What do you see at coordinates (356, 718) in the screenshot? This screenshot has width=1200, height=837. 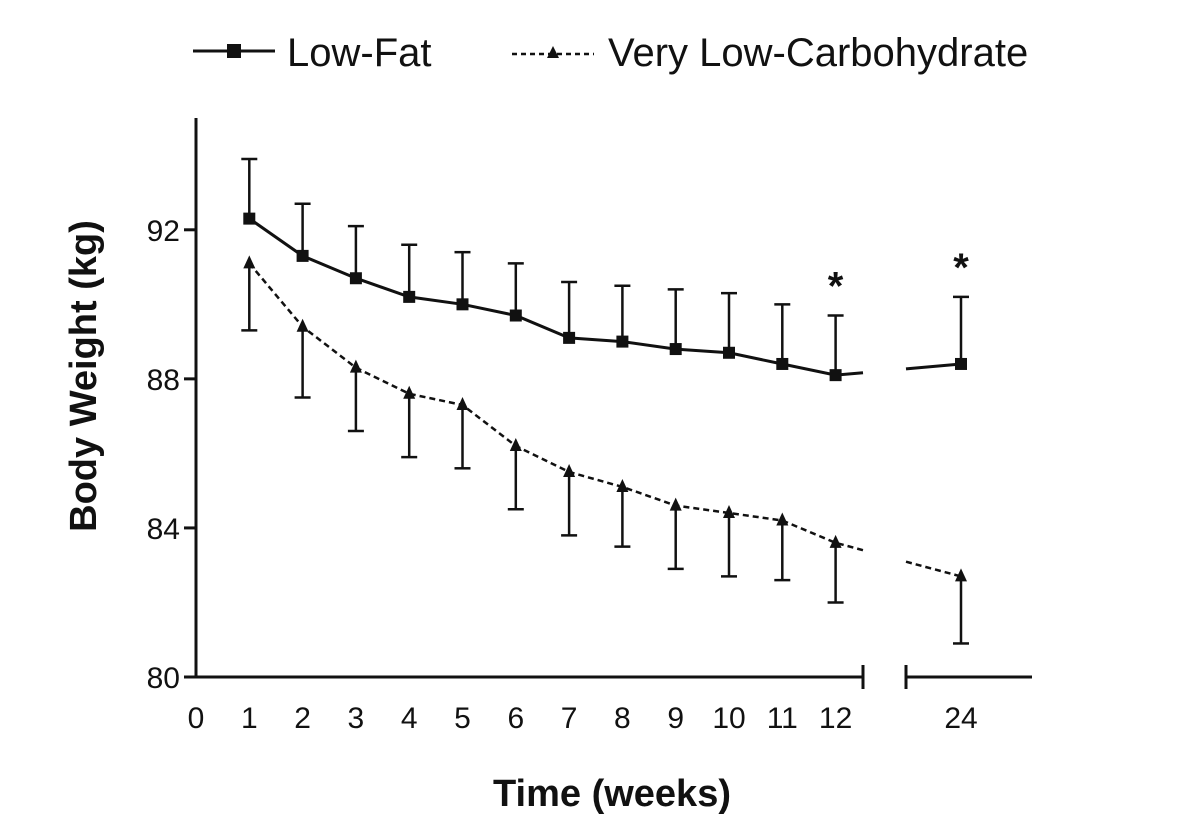 I see `x-tick-label: 3` at bounding box center [356, 718].